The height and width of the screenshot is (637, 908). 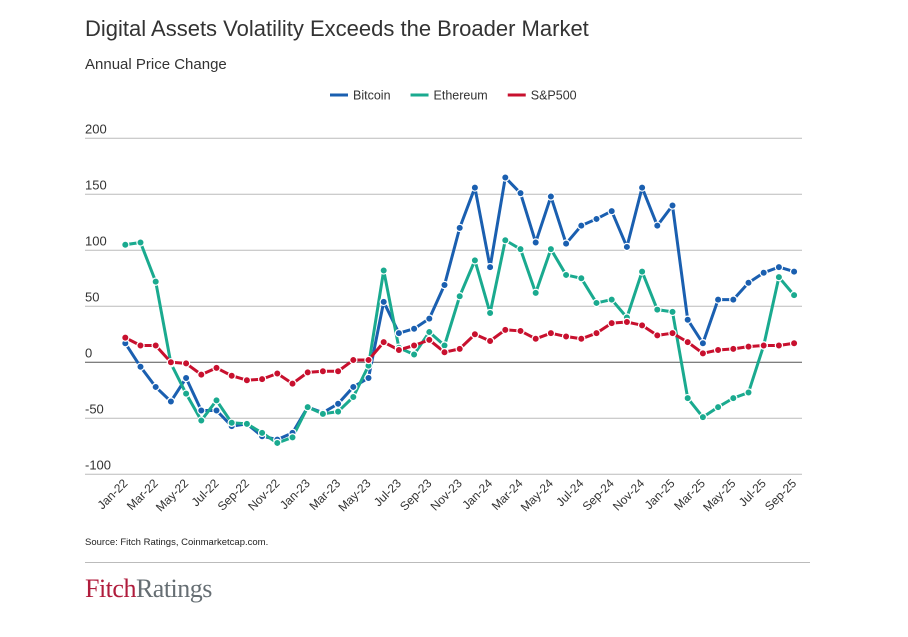 What do you see at coordinates (263, 494) in the screenshot?
I see `x-tick-label: Nov-22` at bounding box center [263, 494].